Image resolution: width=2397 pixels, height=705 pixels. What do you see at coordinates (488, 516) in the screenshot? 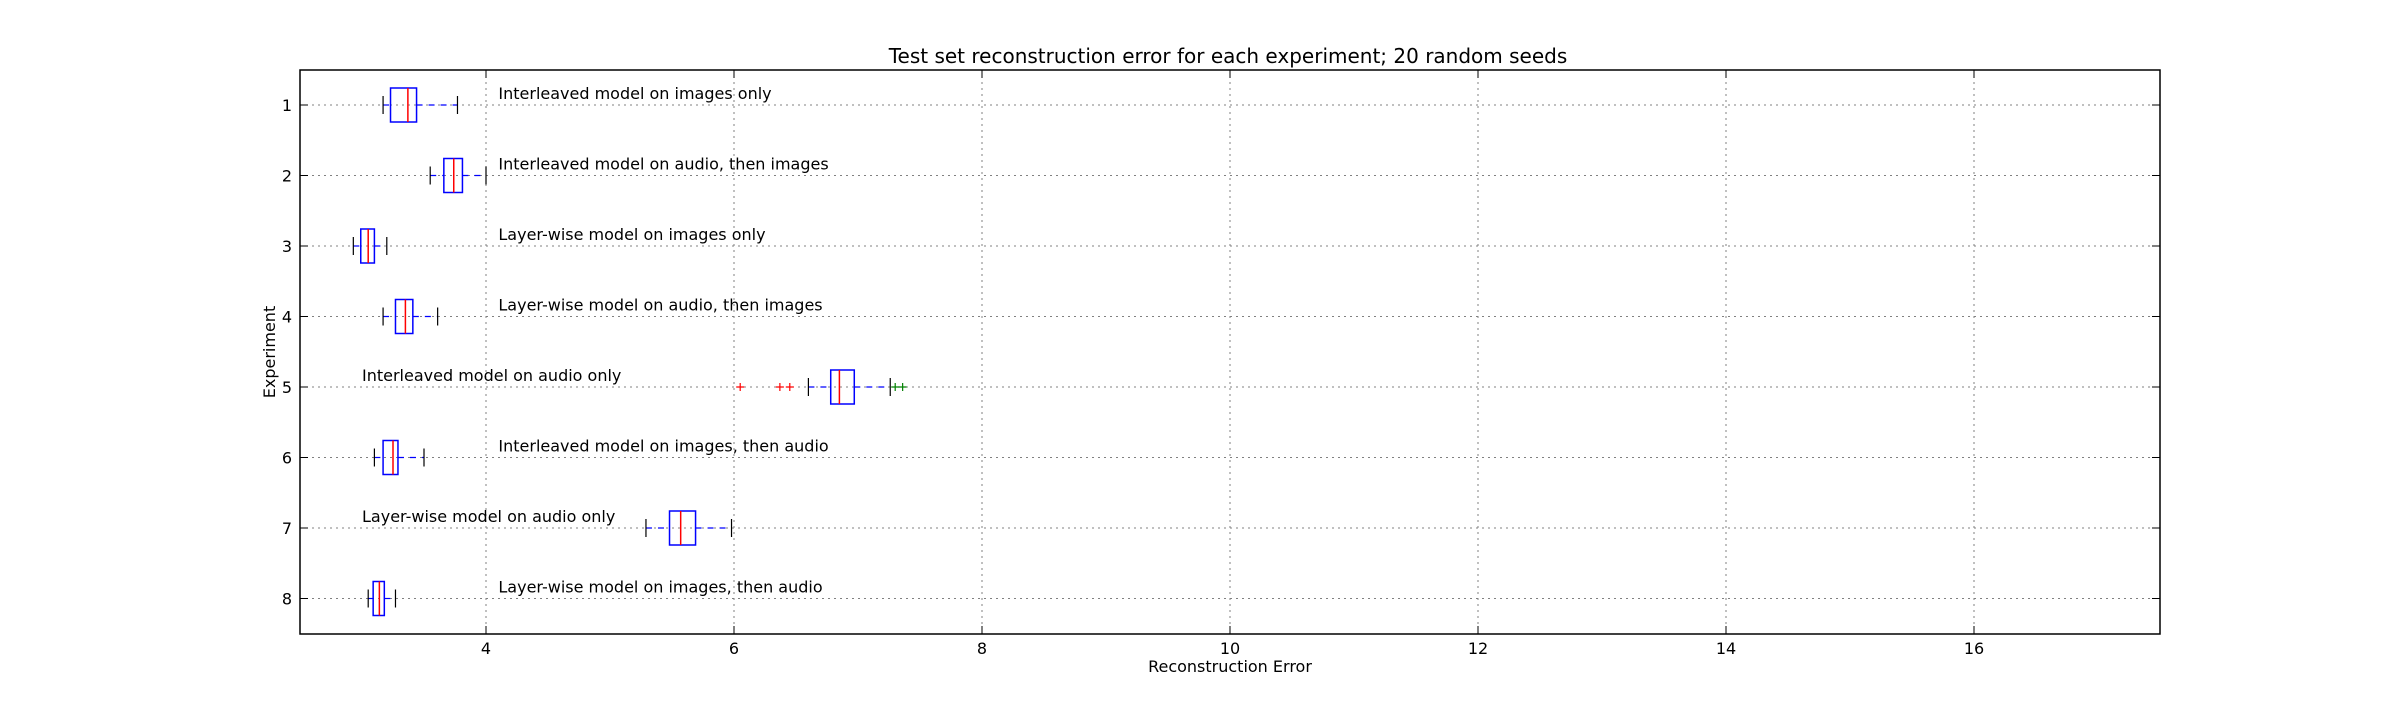
I see `experiment-annotation: Layer-wise model on audio only` at bounding box center [488, 516].